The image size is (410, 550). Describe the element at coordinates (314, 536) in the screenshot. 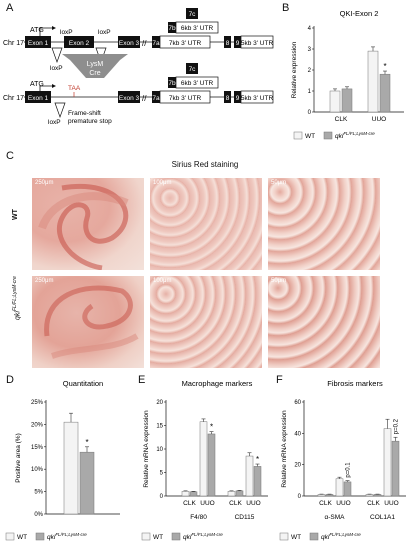

I see `chart-f-legend-ko-swatch` at that location.